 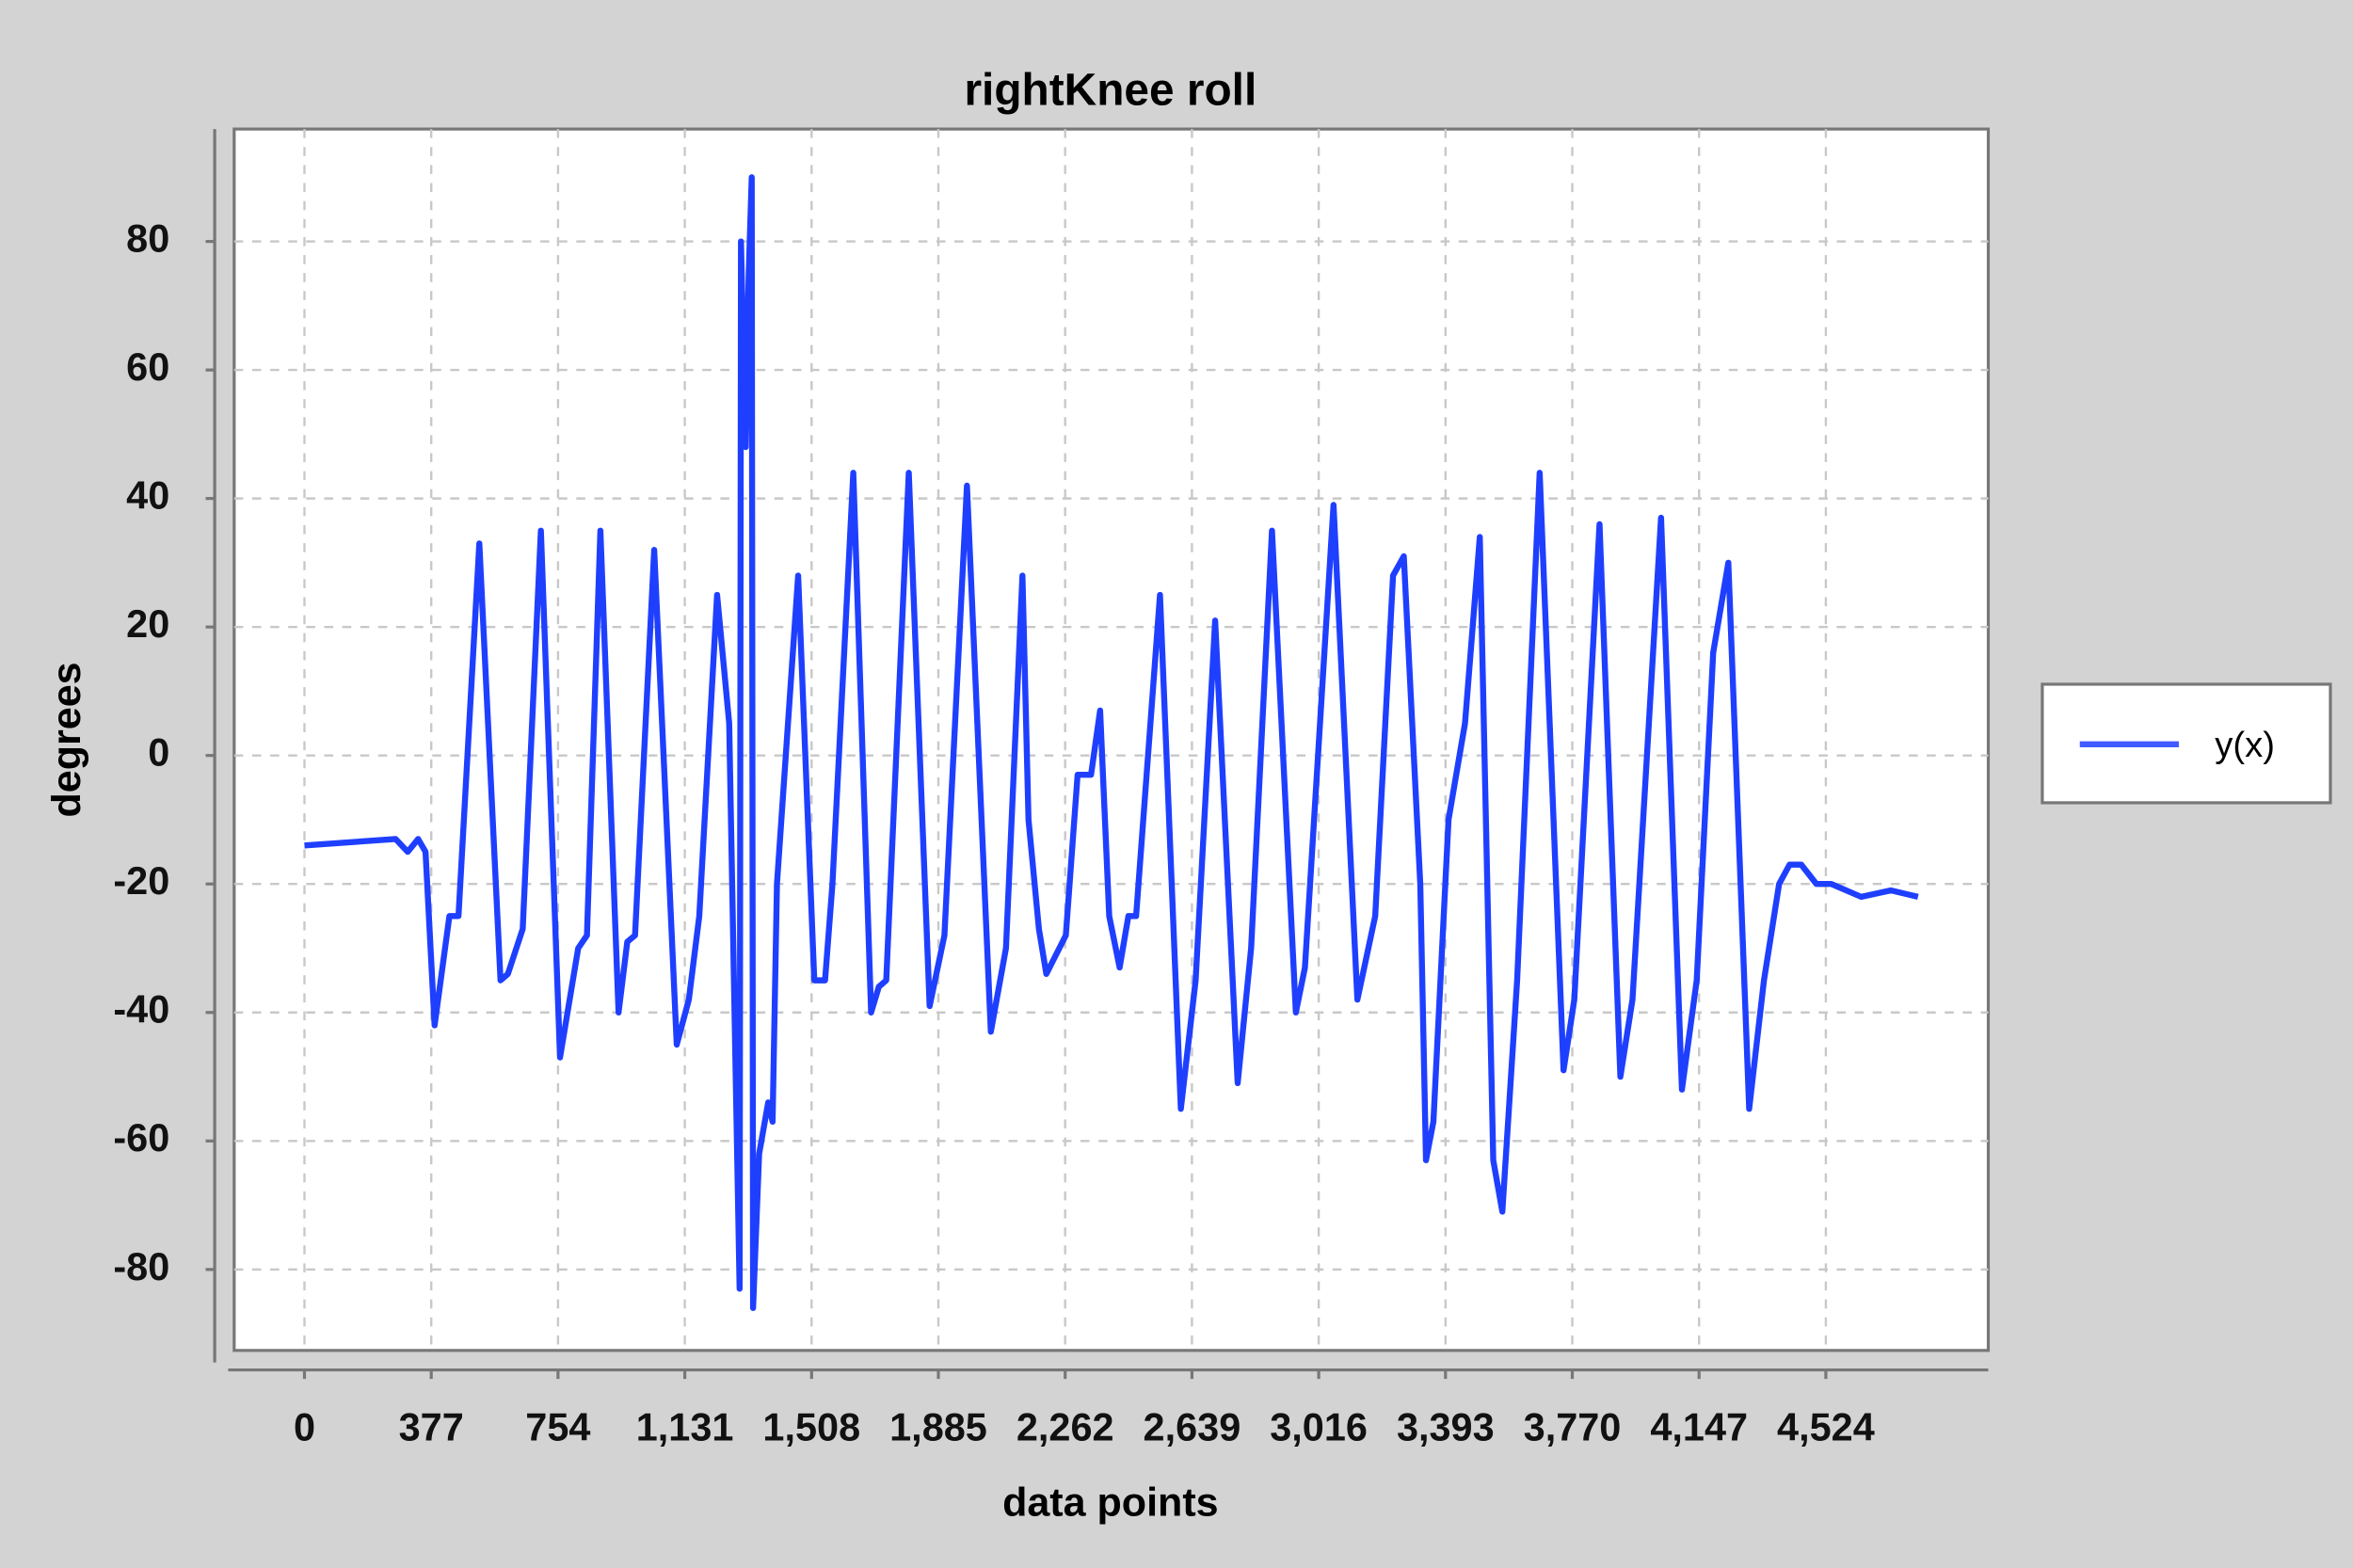 What do you see at coordinates (147, 366) in the screenshot?
I see `y-tick-label: 60` at bounding box center [147, 366].